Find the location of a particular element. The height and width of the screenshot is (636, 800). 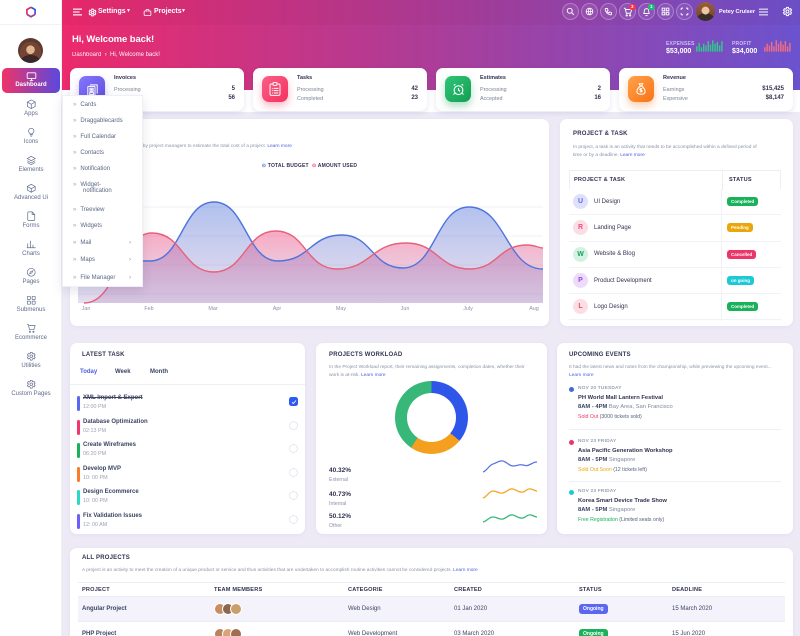

svg-text: Aug is located at coordinates (534, 309).